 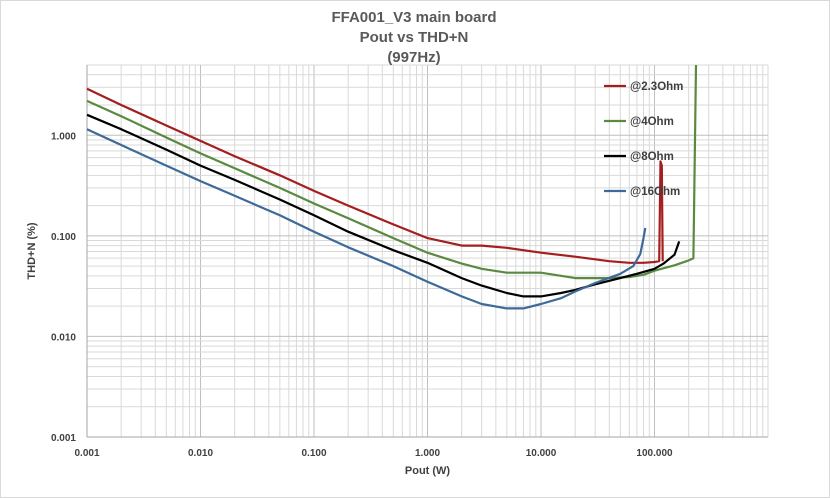 I want to click on legend-label: @4Ohm, so click(x=652, y=122).